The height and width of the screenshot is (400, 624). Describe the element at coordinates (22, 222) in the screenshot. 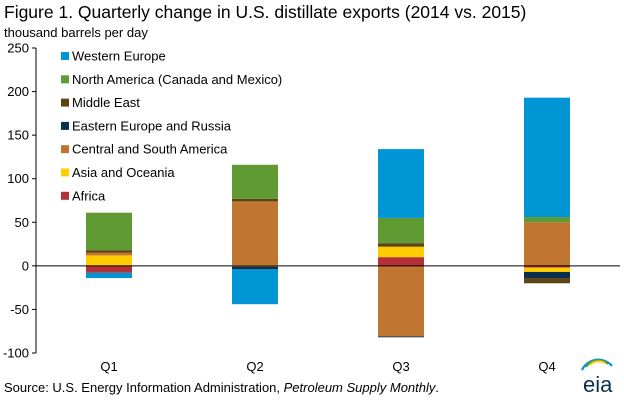

I see `y-tick-label: 50` at that location.